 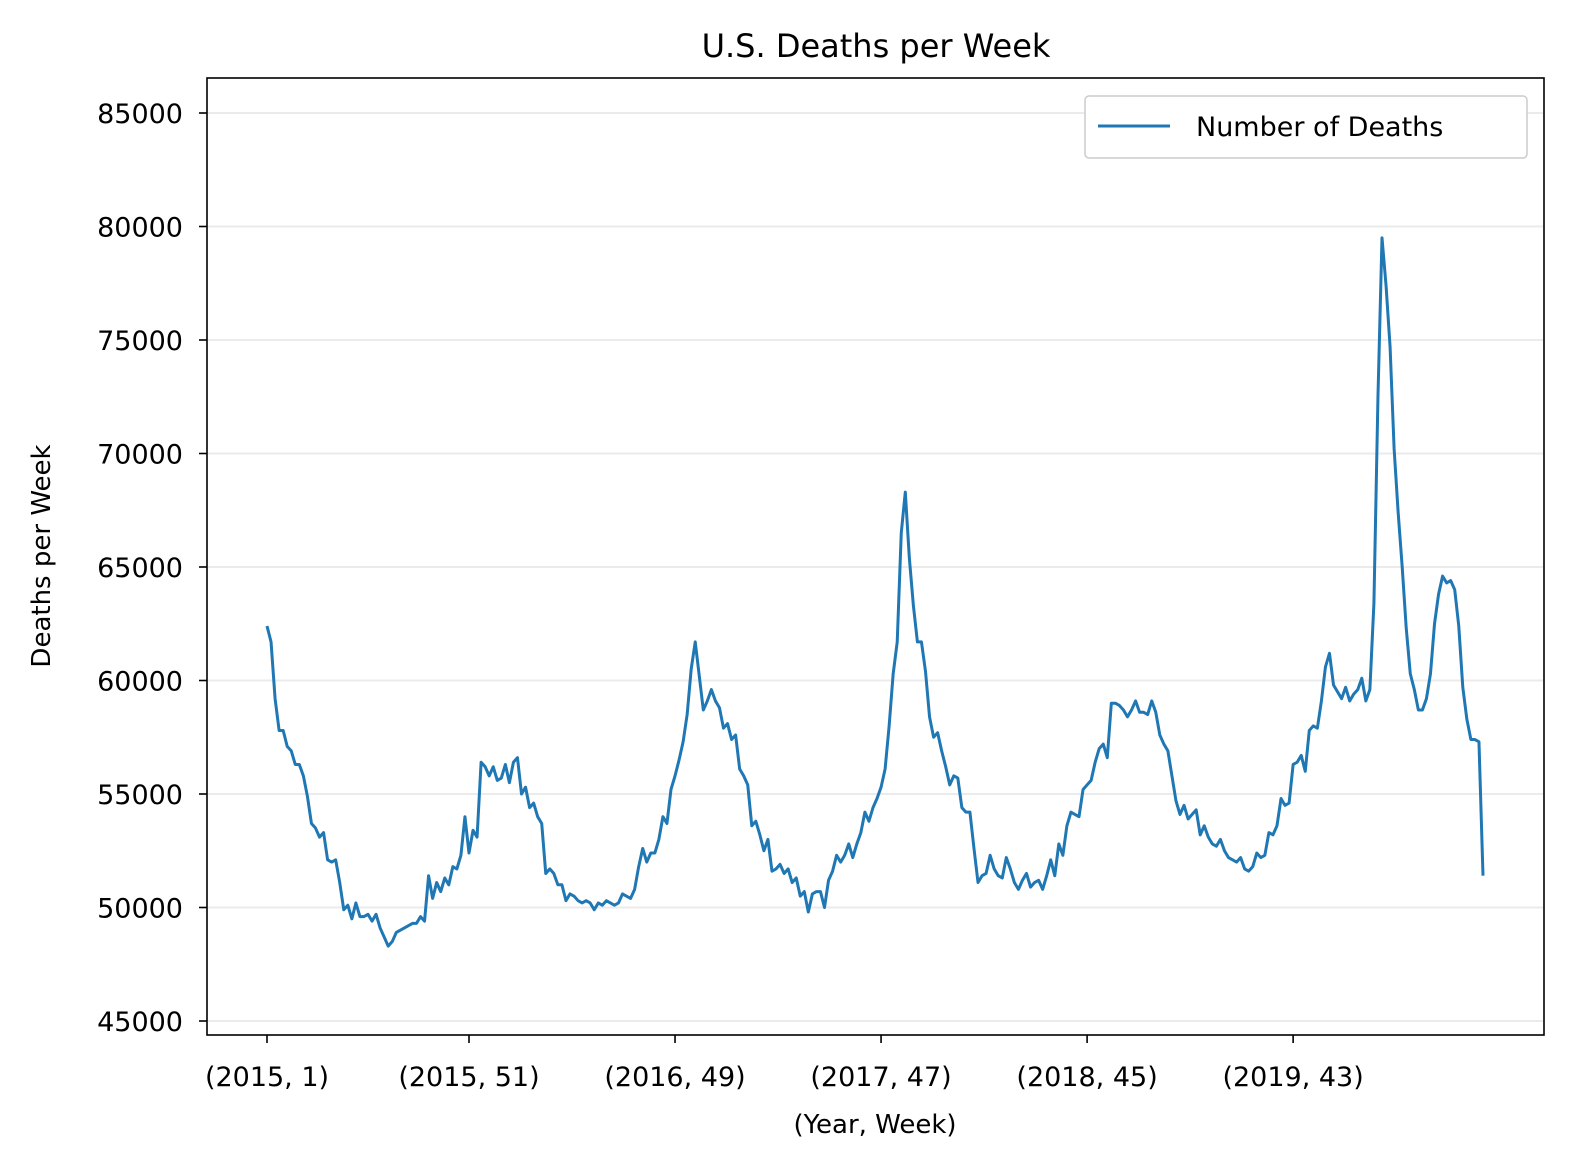 I want to click on legend: Number of Deaths, so click(x=1306, y=127).